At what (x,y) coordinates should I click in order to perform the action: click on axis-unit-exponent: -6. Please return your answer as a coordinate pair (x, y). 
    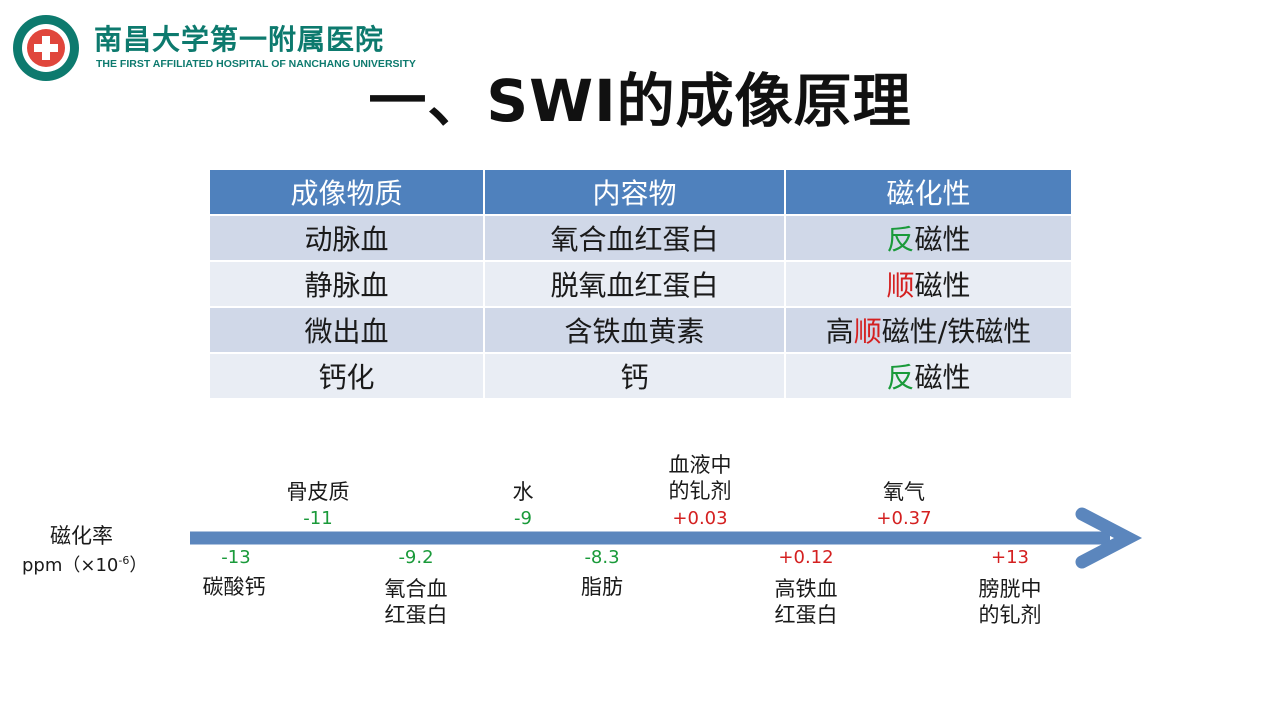
    Looking at the image, I should click on (124, 560).